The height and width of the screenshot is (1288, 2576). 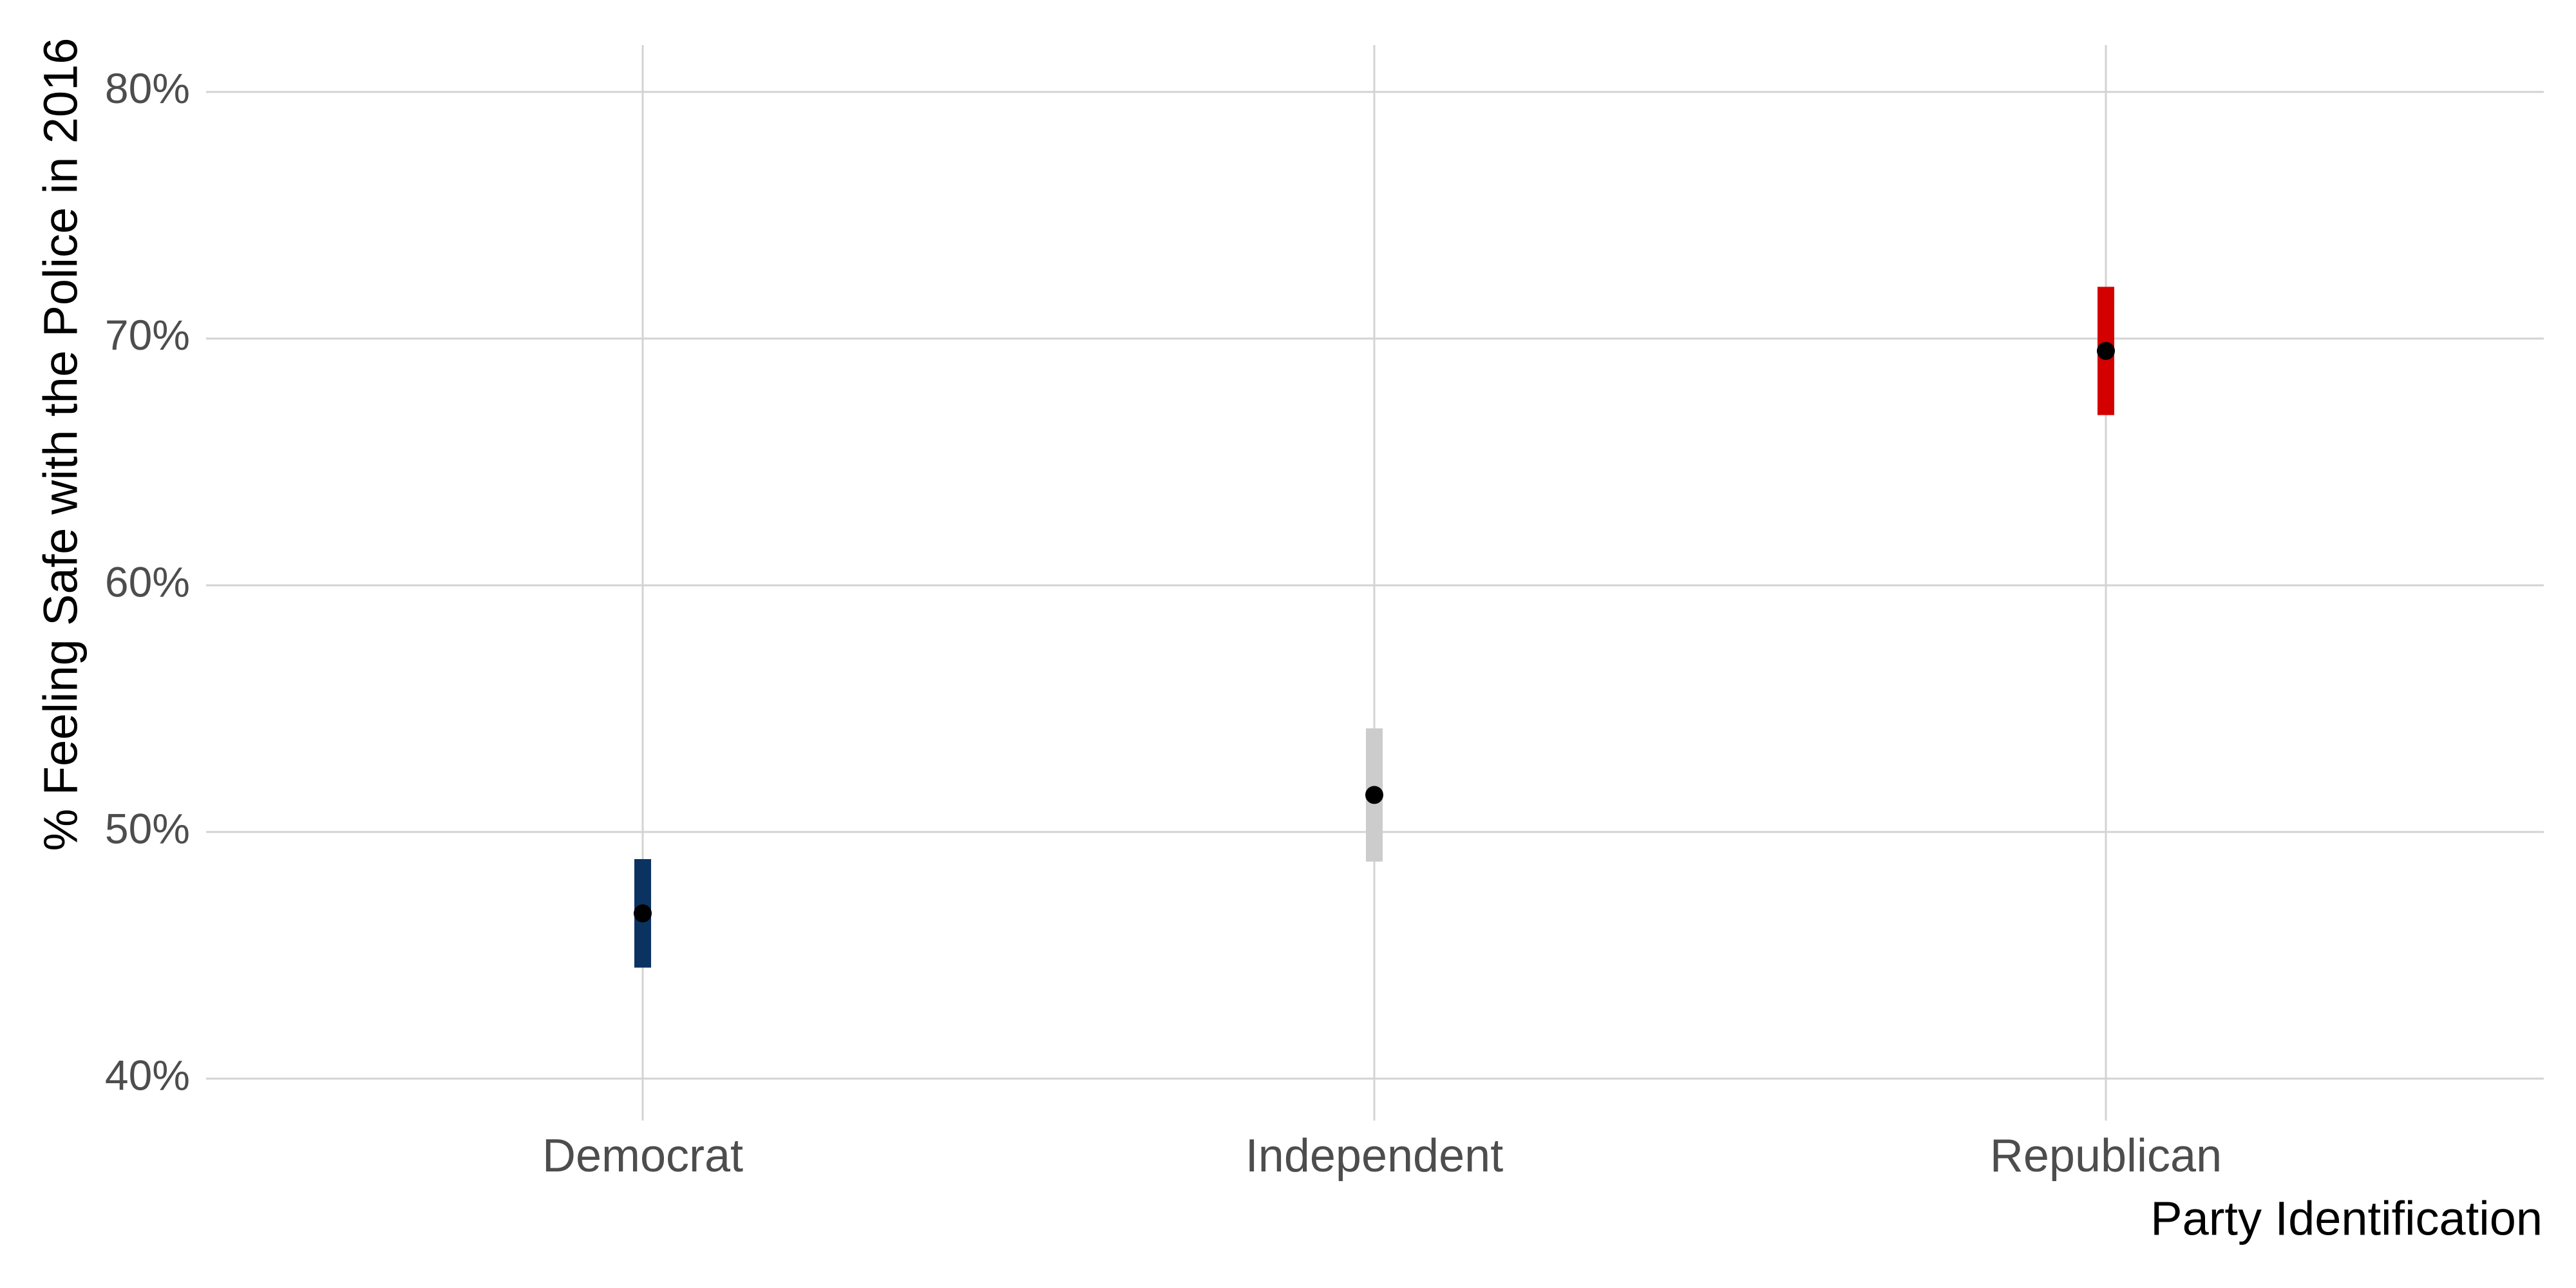 What do you see at coordinates (642, 1156) in the screenshot?
I see `x-tick-label: Democrat` at bounding box center [642, 1156].